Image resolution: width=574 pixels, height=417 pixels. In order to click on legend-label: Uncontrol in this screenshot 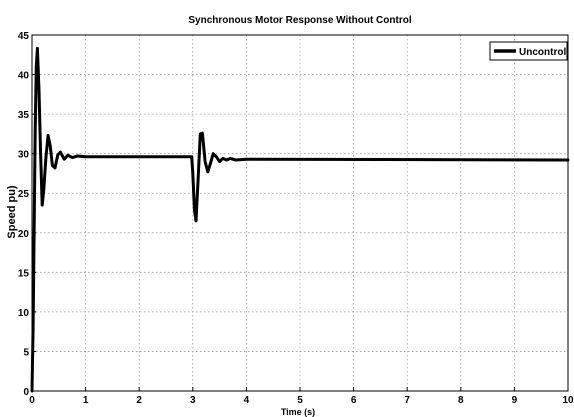, I will do `click(542, 52)`.